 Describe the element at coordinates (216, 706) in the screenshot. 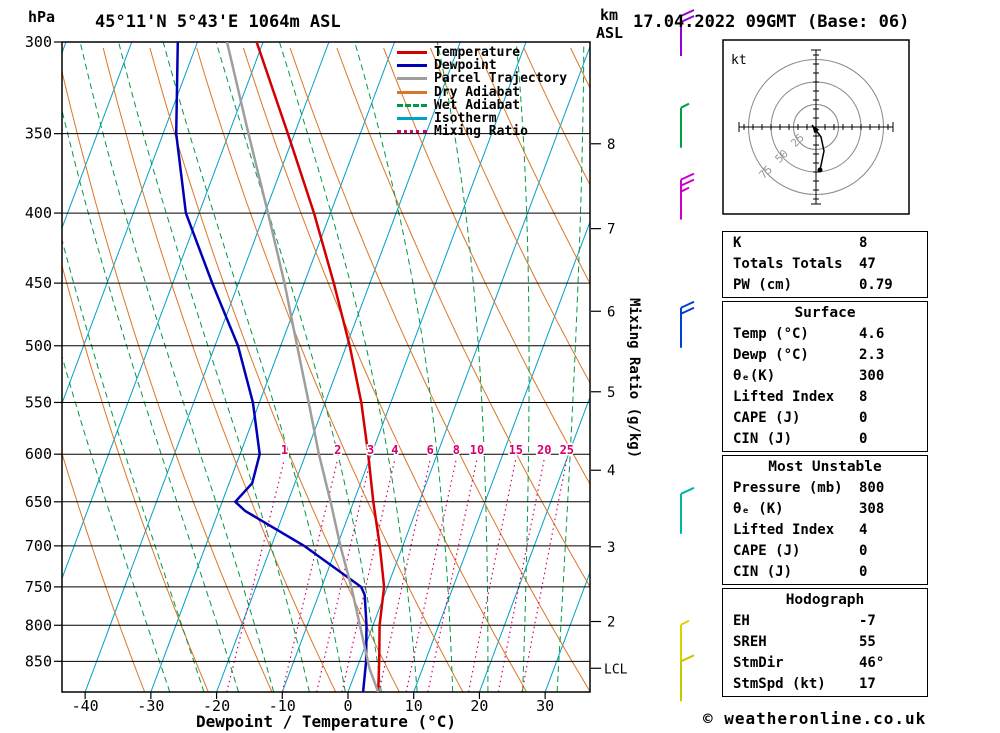

I see `svg-text: -20` at that location.